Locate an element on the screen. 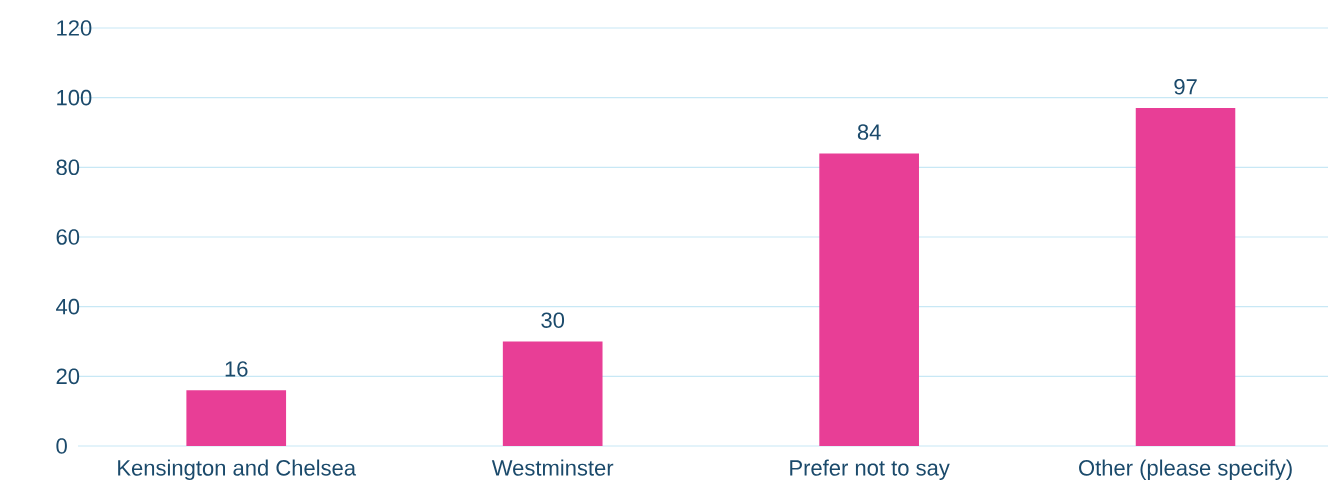 Image resolution: width=1330 pixels, height=498 pixels. y-tick-label: 20 is located at coordinates (68, 376).